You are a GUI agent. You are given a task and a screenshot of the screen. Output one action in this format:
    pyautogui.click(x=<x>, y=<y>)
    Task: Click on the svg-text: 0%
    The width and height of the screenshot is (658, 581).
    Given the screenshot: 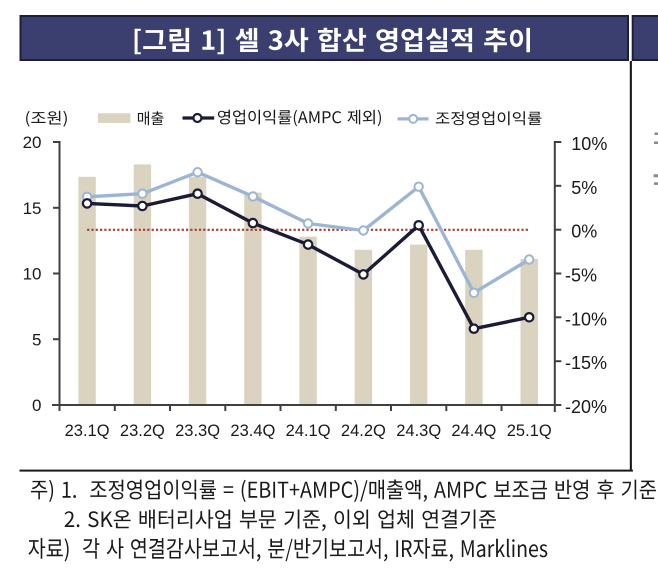 What is the action you would take?
    pyautogui.click(x=584, y=232)
    